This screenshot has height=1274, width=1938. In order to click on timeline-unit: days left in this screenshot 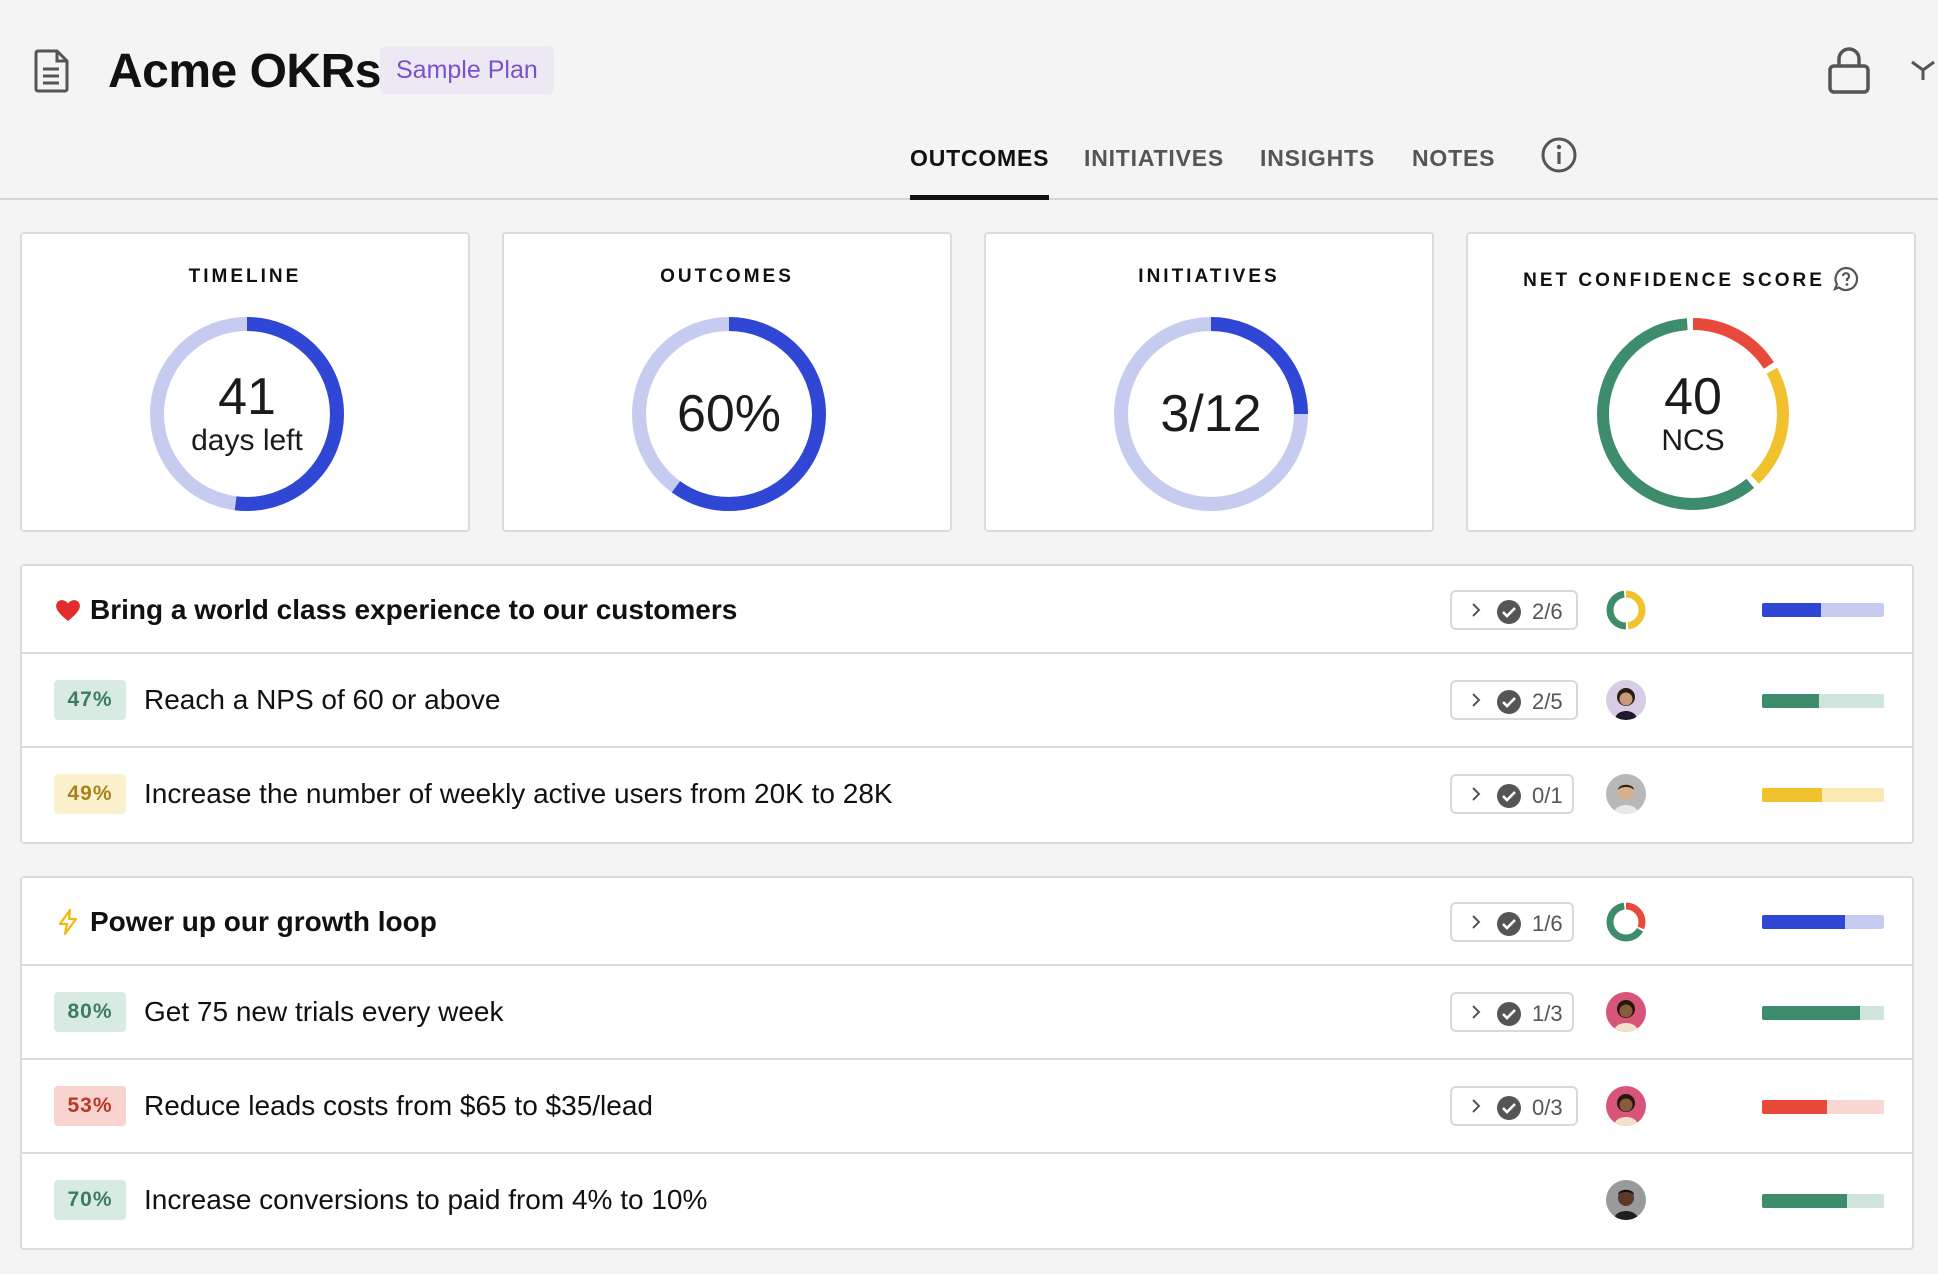, I will do `click(247, 440)`.